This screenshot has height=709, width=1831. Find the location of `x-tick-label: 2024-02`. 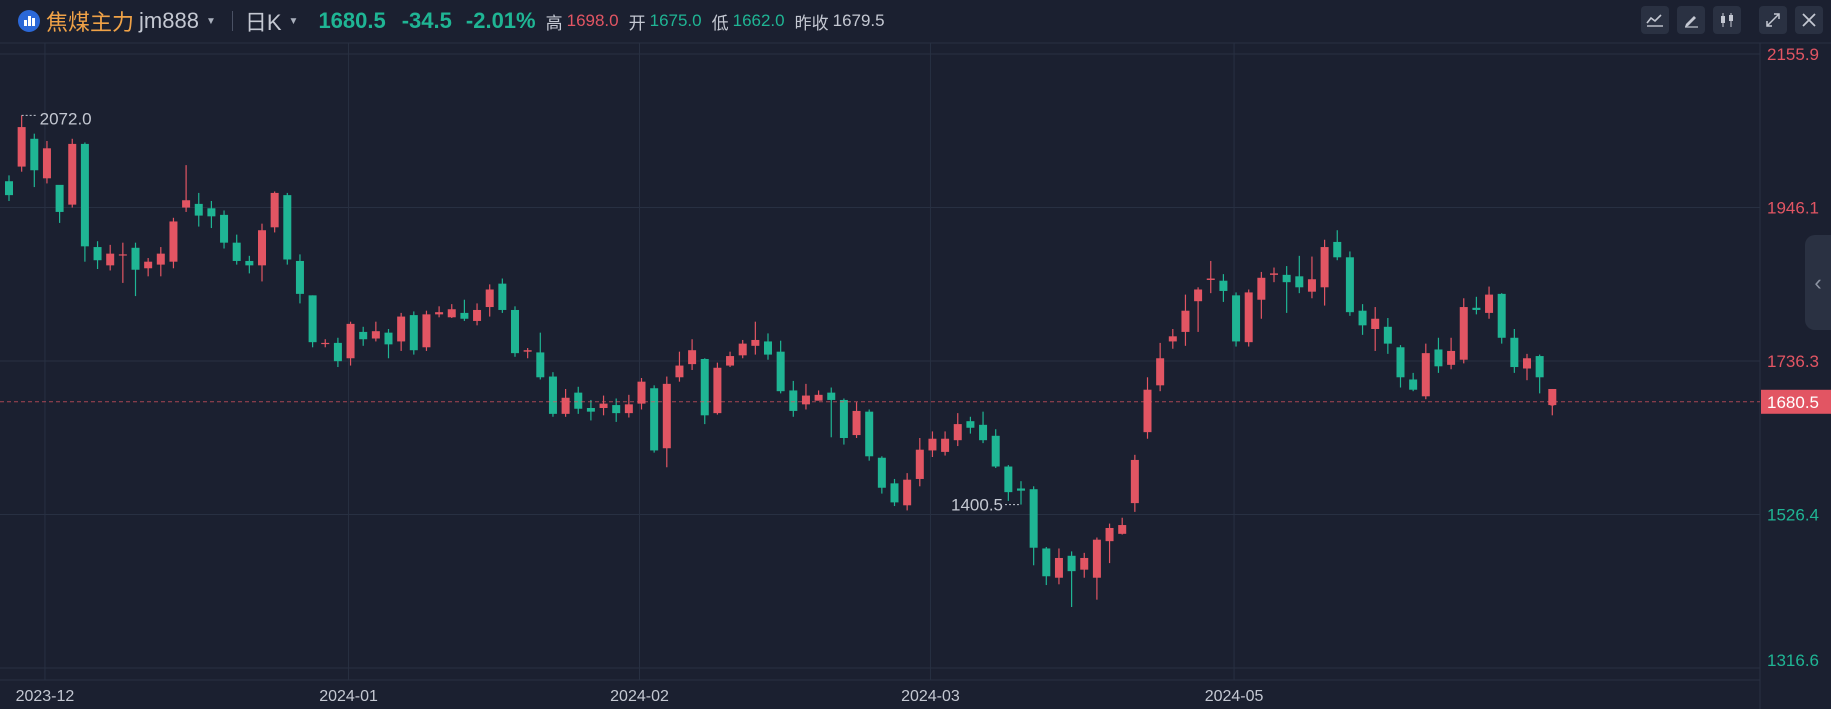

x-tick-label: 2024-02 is located at coordinates (639, 696).